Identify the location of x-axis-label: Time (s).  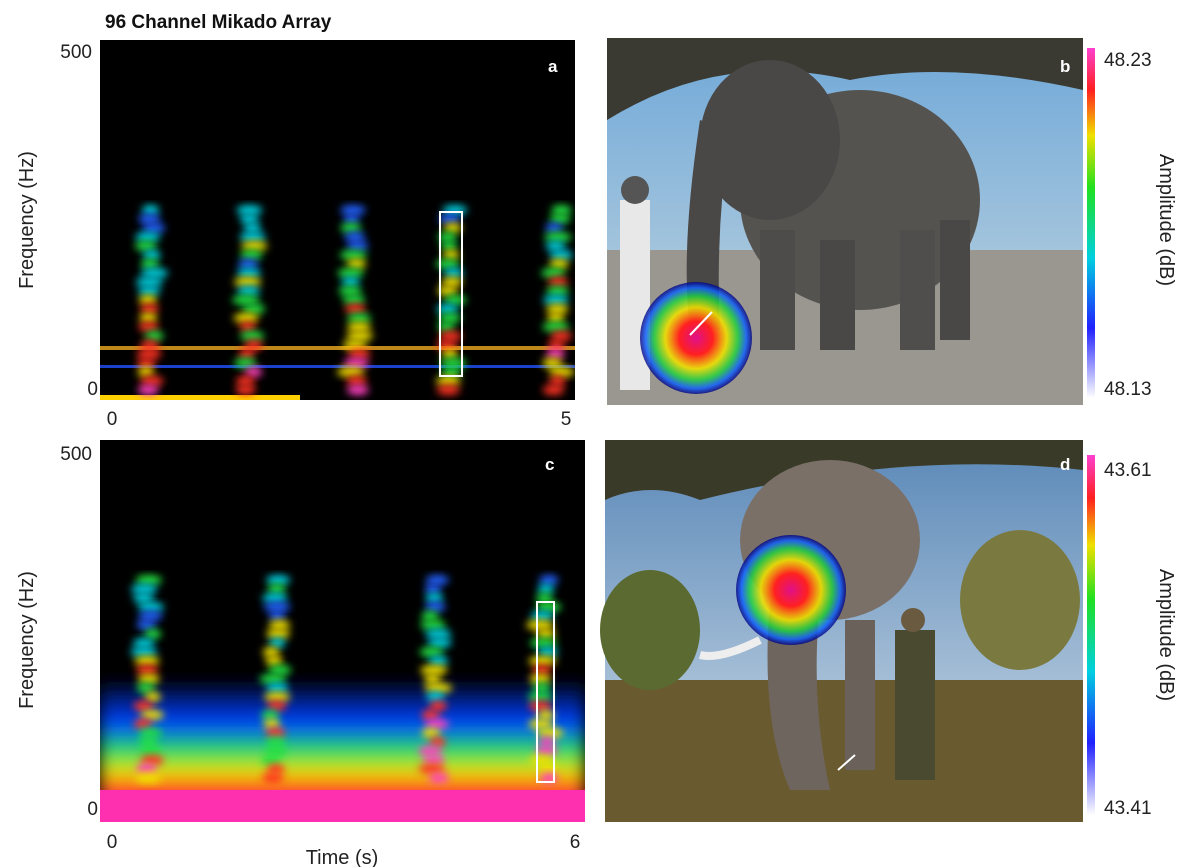
(342, 857).